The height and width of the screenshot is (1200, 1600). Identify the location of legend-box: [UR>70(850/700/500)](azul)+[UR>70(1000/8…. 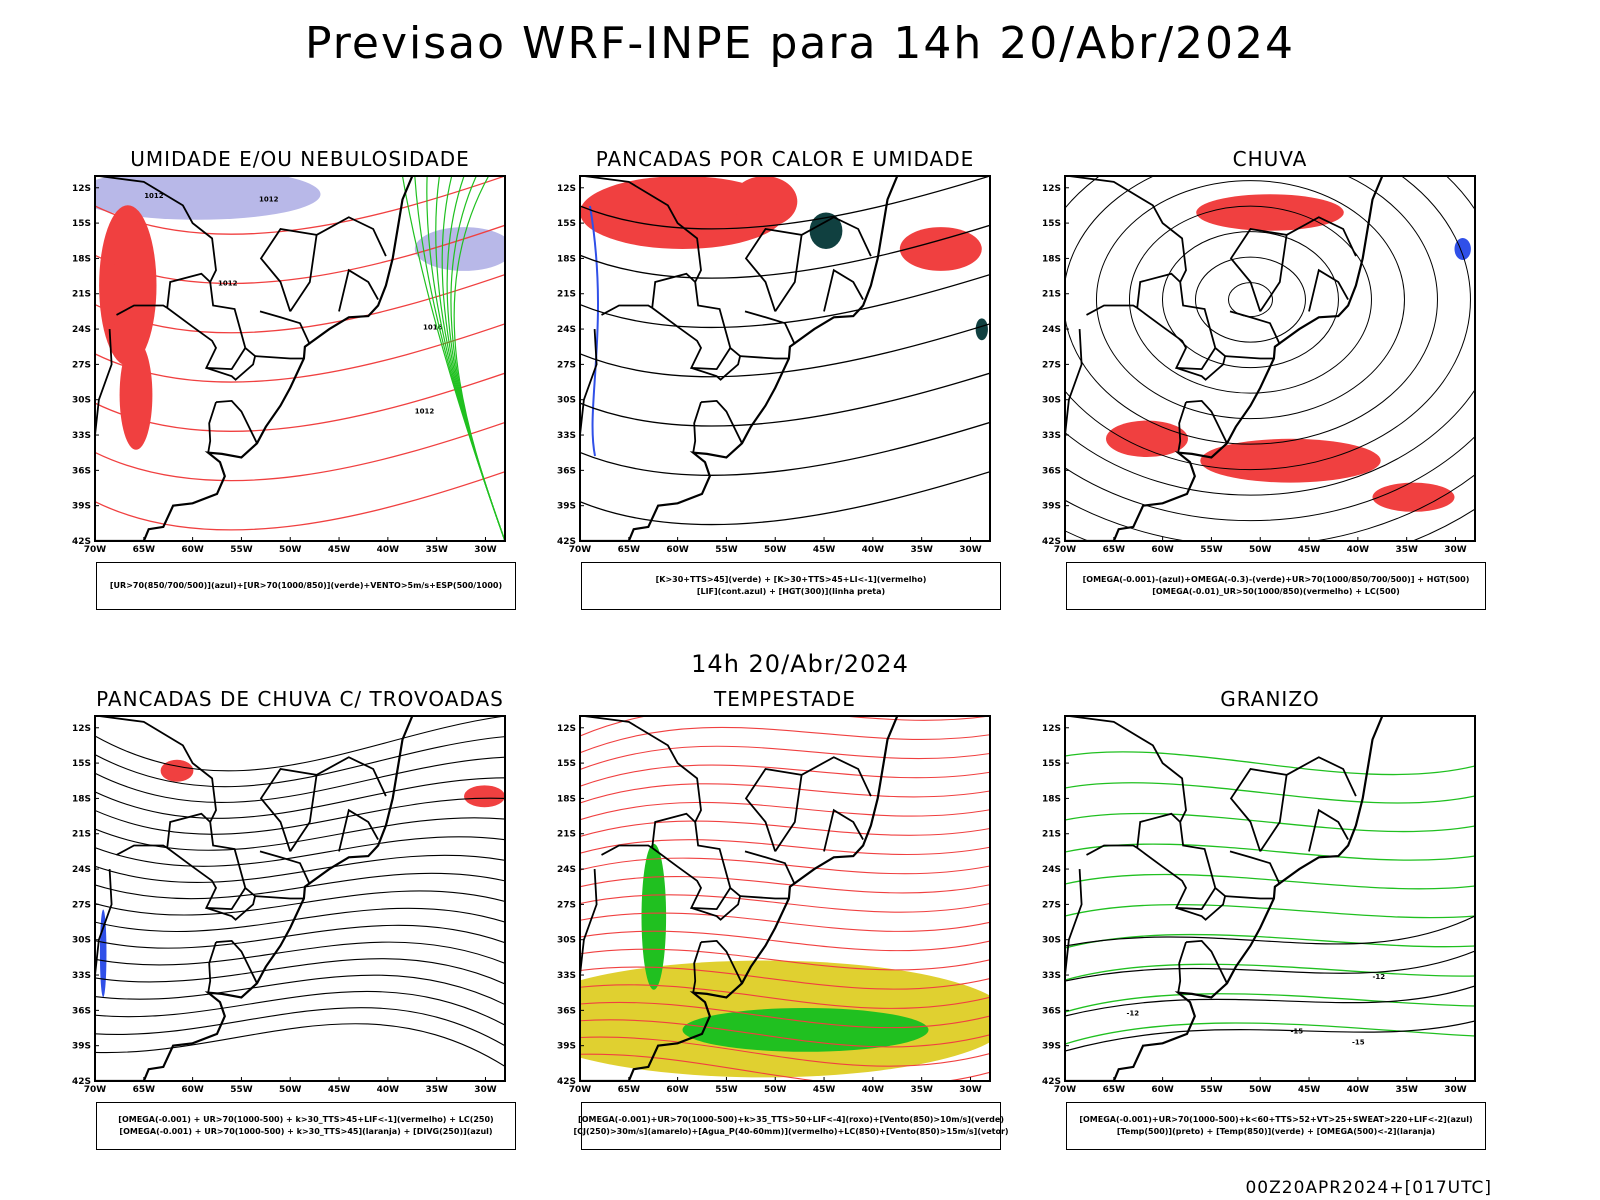
(306, 586).